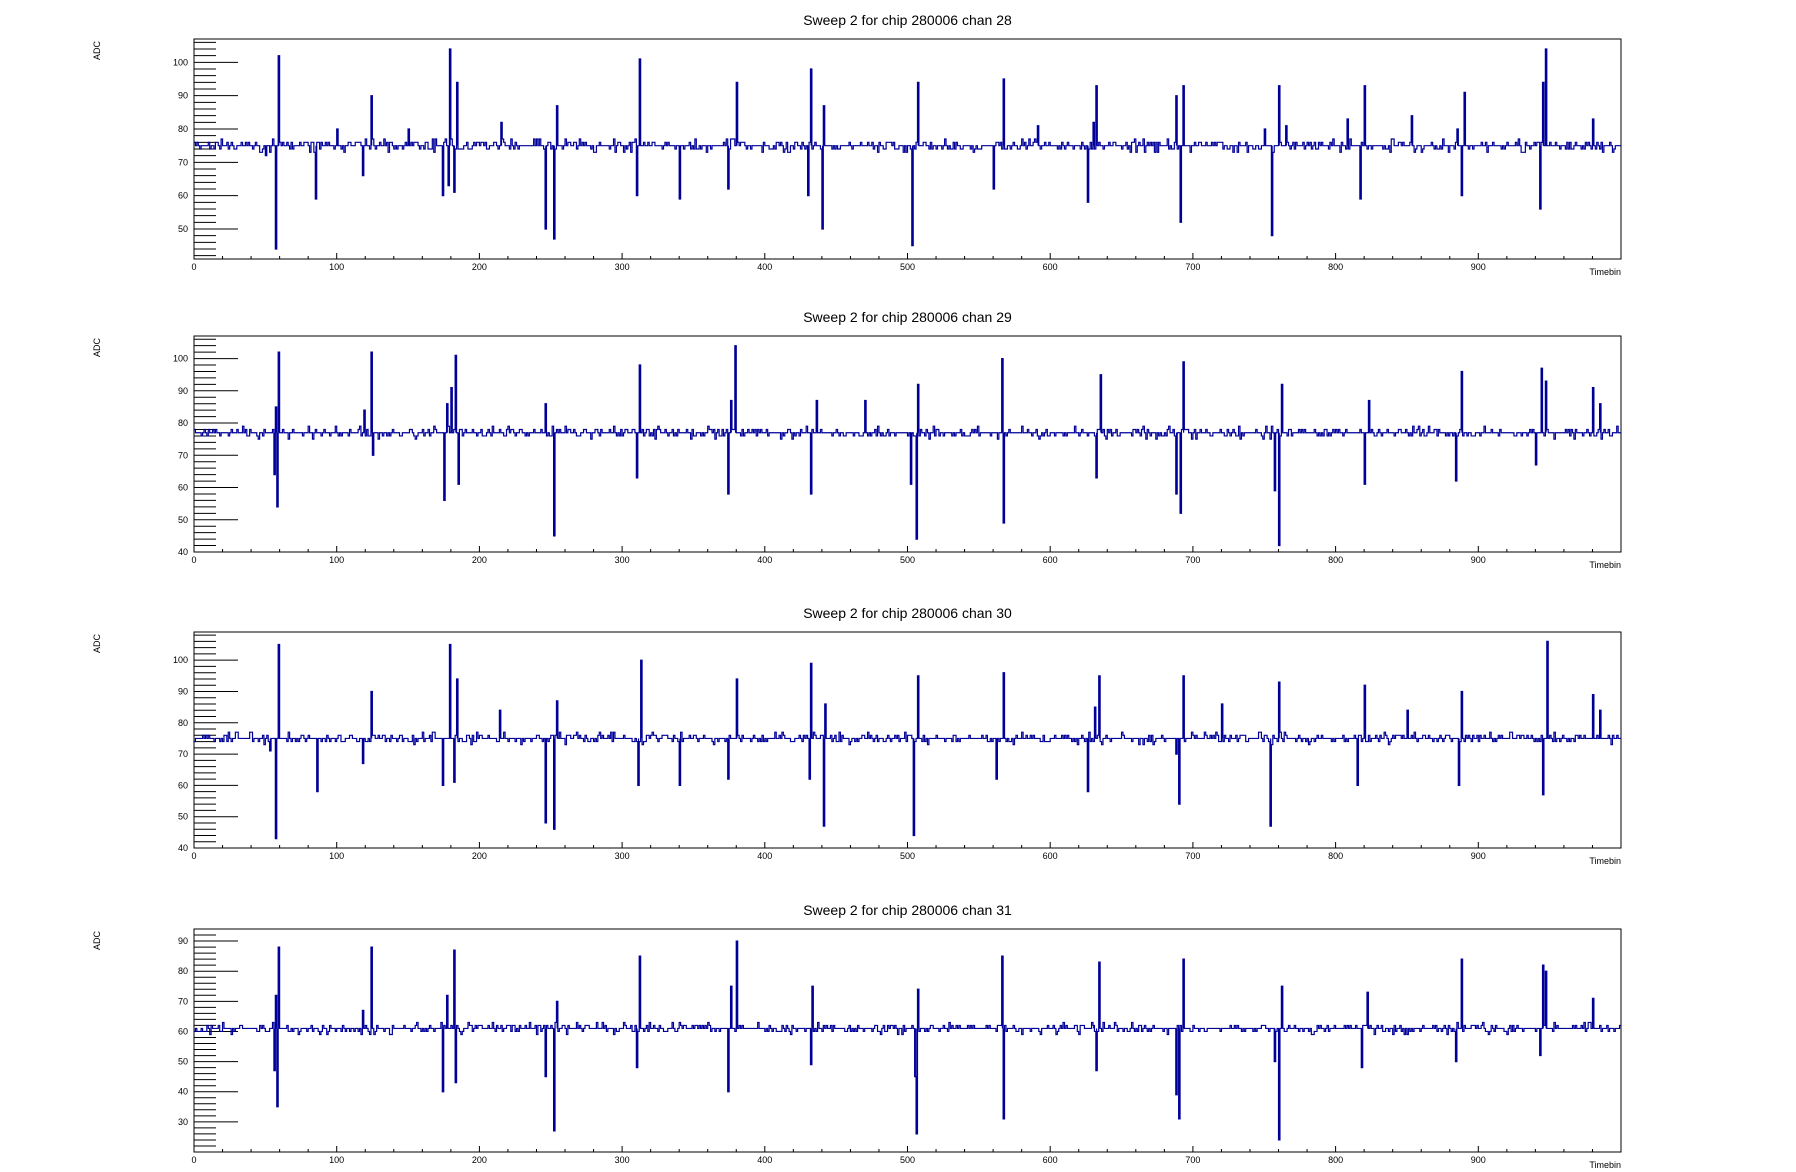 This screenshot has height=1172, width=1796. What do you see at coordinates (907, 910) in the screenshot?
I see `chart-title: Sweep 2 for chip 280006 chan 31` at bounding box center [907, 910].